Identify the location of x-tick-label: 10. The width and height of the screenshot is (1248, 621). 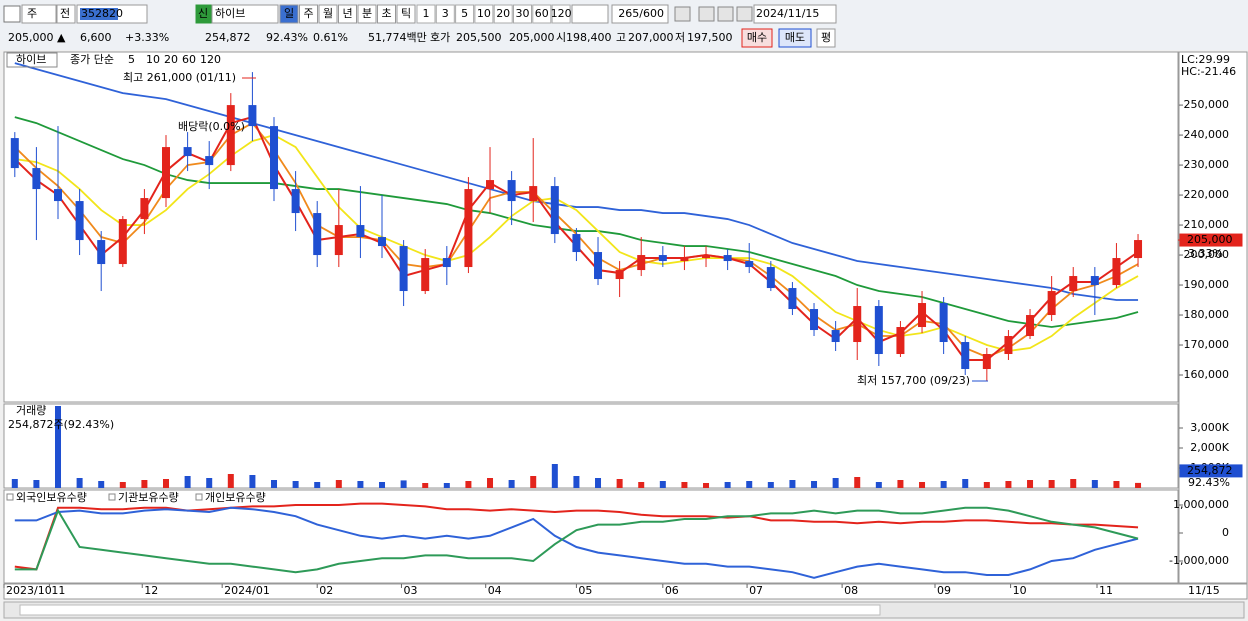
(1020, 590).